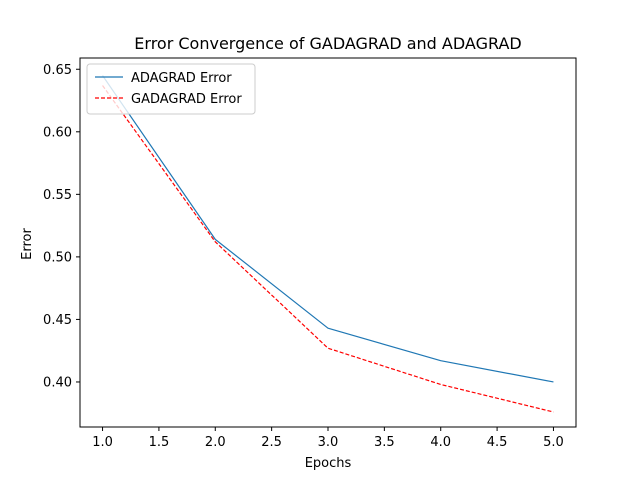 This screenshot has height=480, width=640. I want to click on y-tick-label: 0.45, so click(57, 320).